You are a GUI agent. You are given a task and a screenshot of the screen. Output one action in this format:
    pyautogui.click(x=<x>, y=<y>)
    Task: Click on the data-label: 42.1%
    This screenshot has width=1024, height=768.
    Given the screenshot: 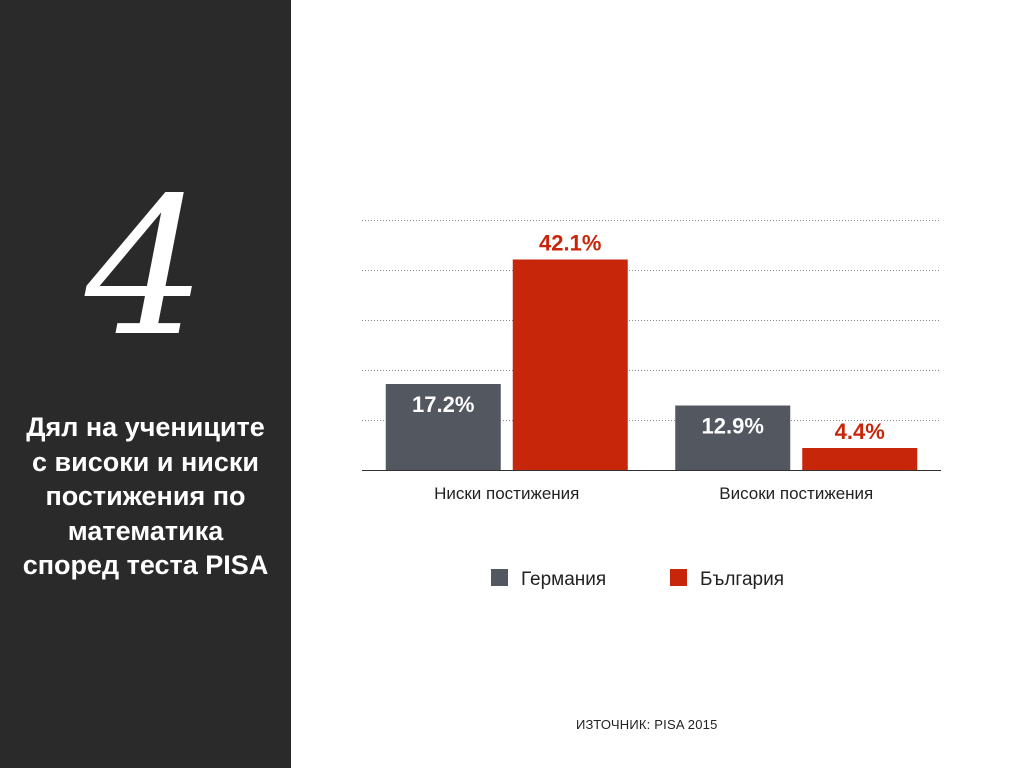 What is the action you would take?
    pyautogui.click(x=570, y=243)
    